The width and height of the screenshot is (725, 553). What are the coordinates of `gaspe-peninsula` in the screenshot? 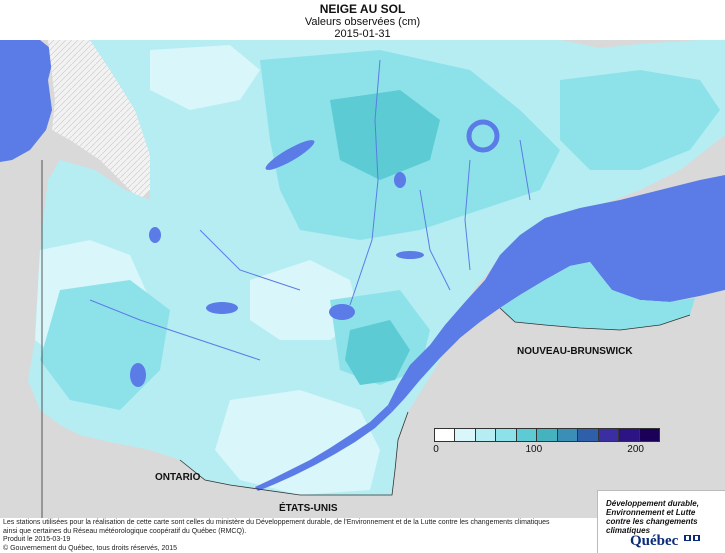 It's located at (597, 296).